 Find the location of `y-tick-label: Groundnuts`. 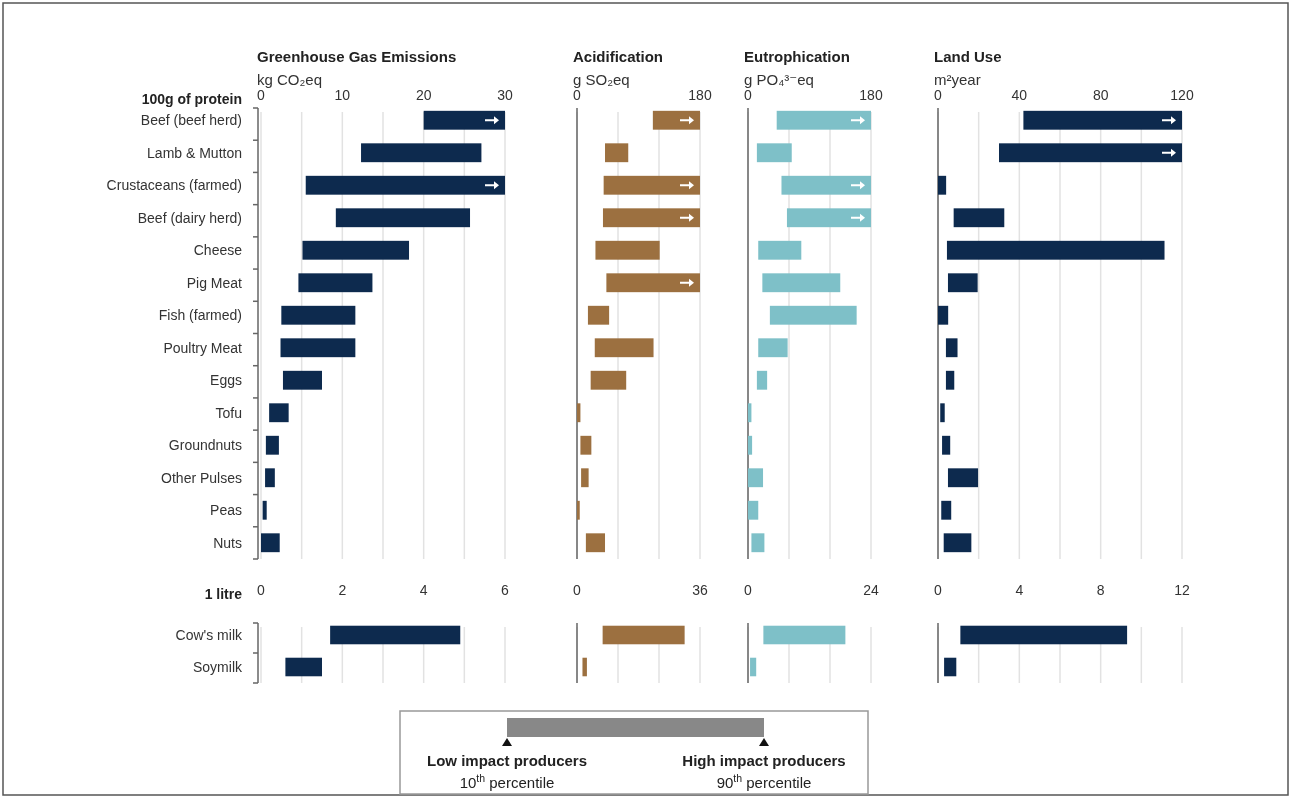

y-tick-label: Groundnuts is located at coordinates (205, 445).